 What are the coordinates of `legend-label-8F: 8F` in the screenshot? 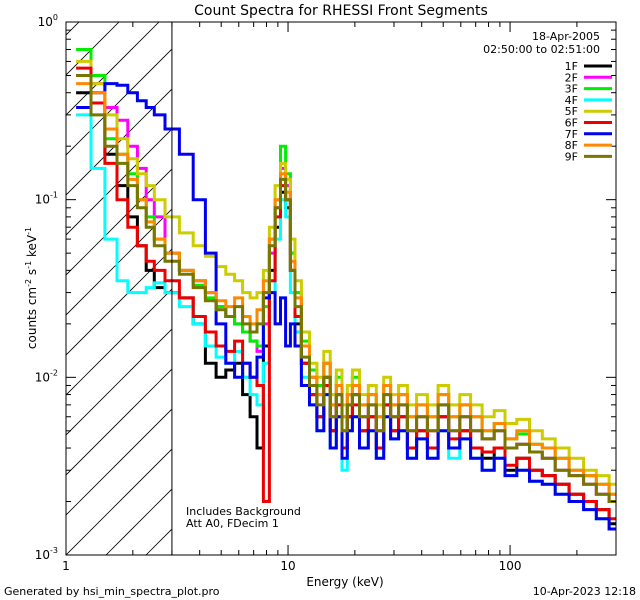 It's located at (571, 145).